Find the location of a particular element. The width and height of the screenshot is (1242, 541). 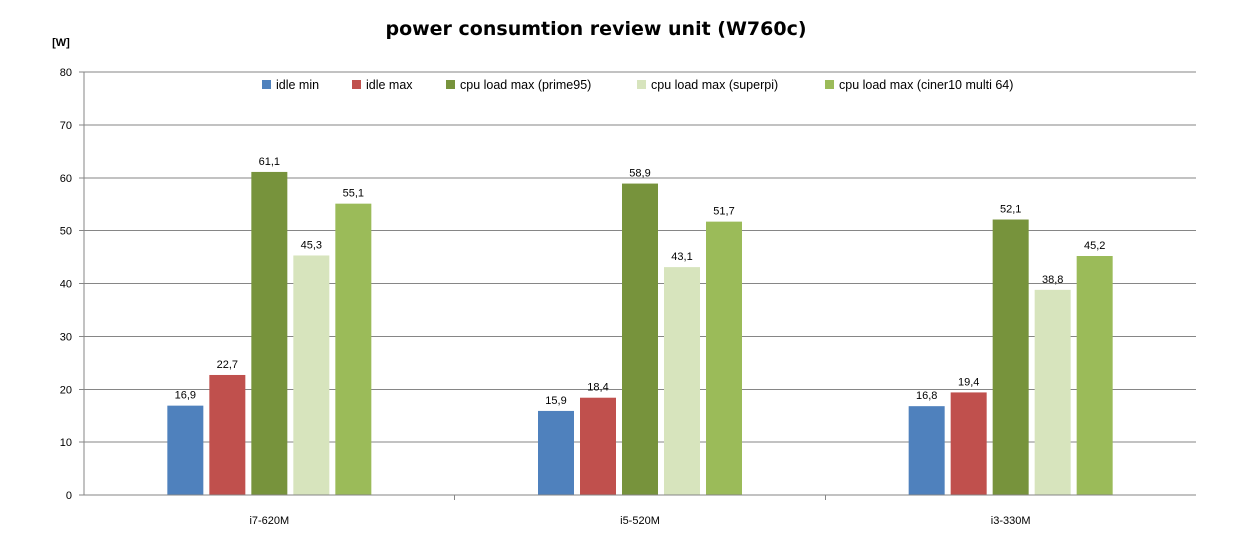

legend-box is located at coordinates (652, 87).